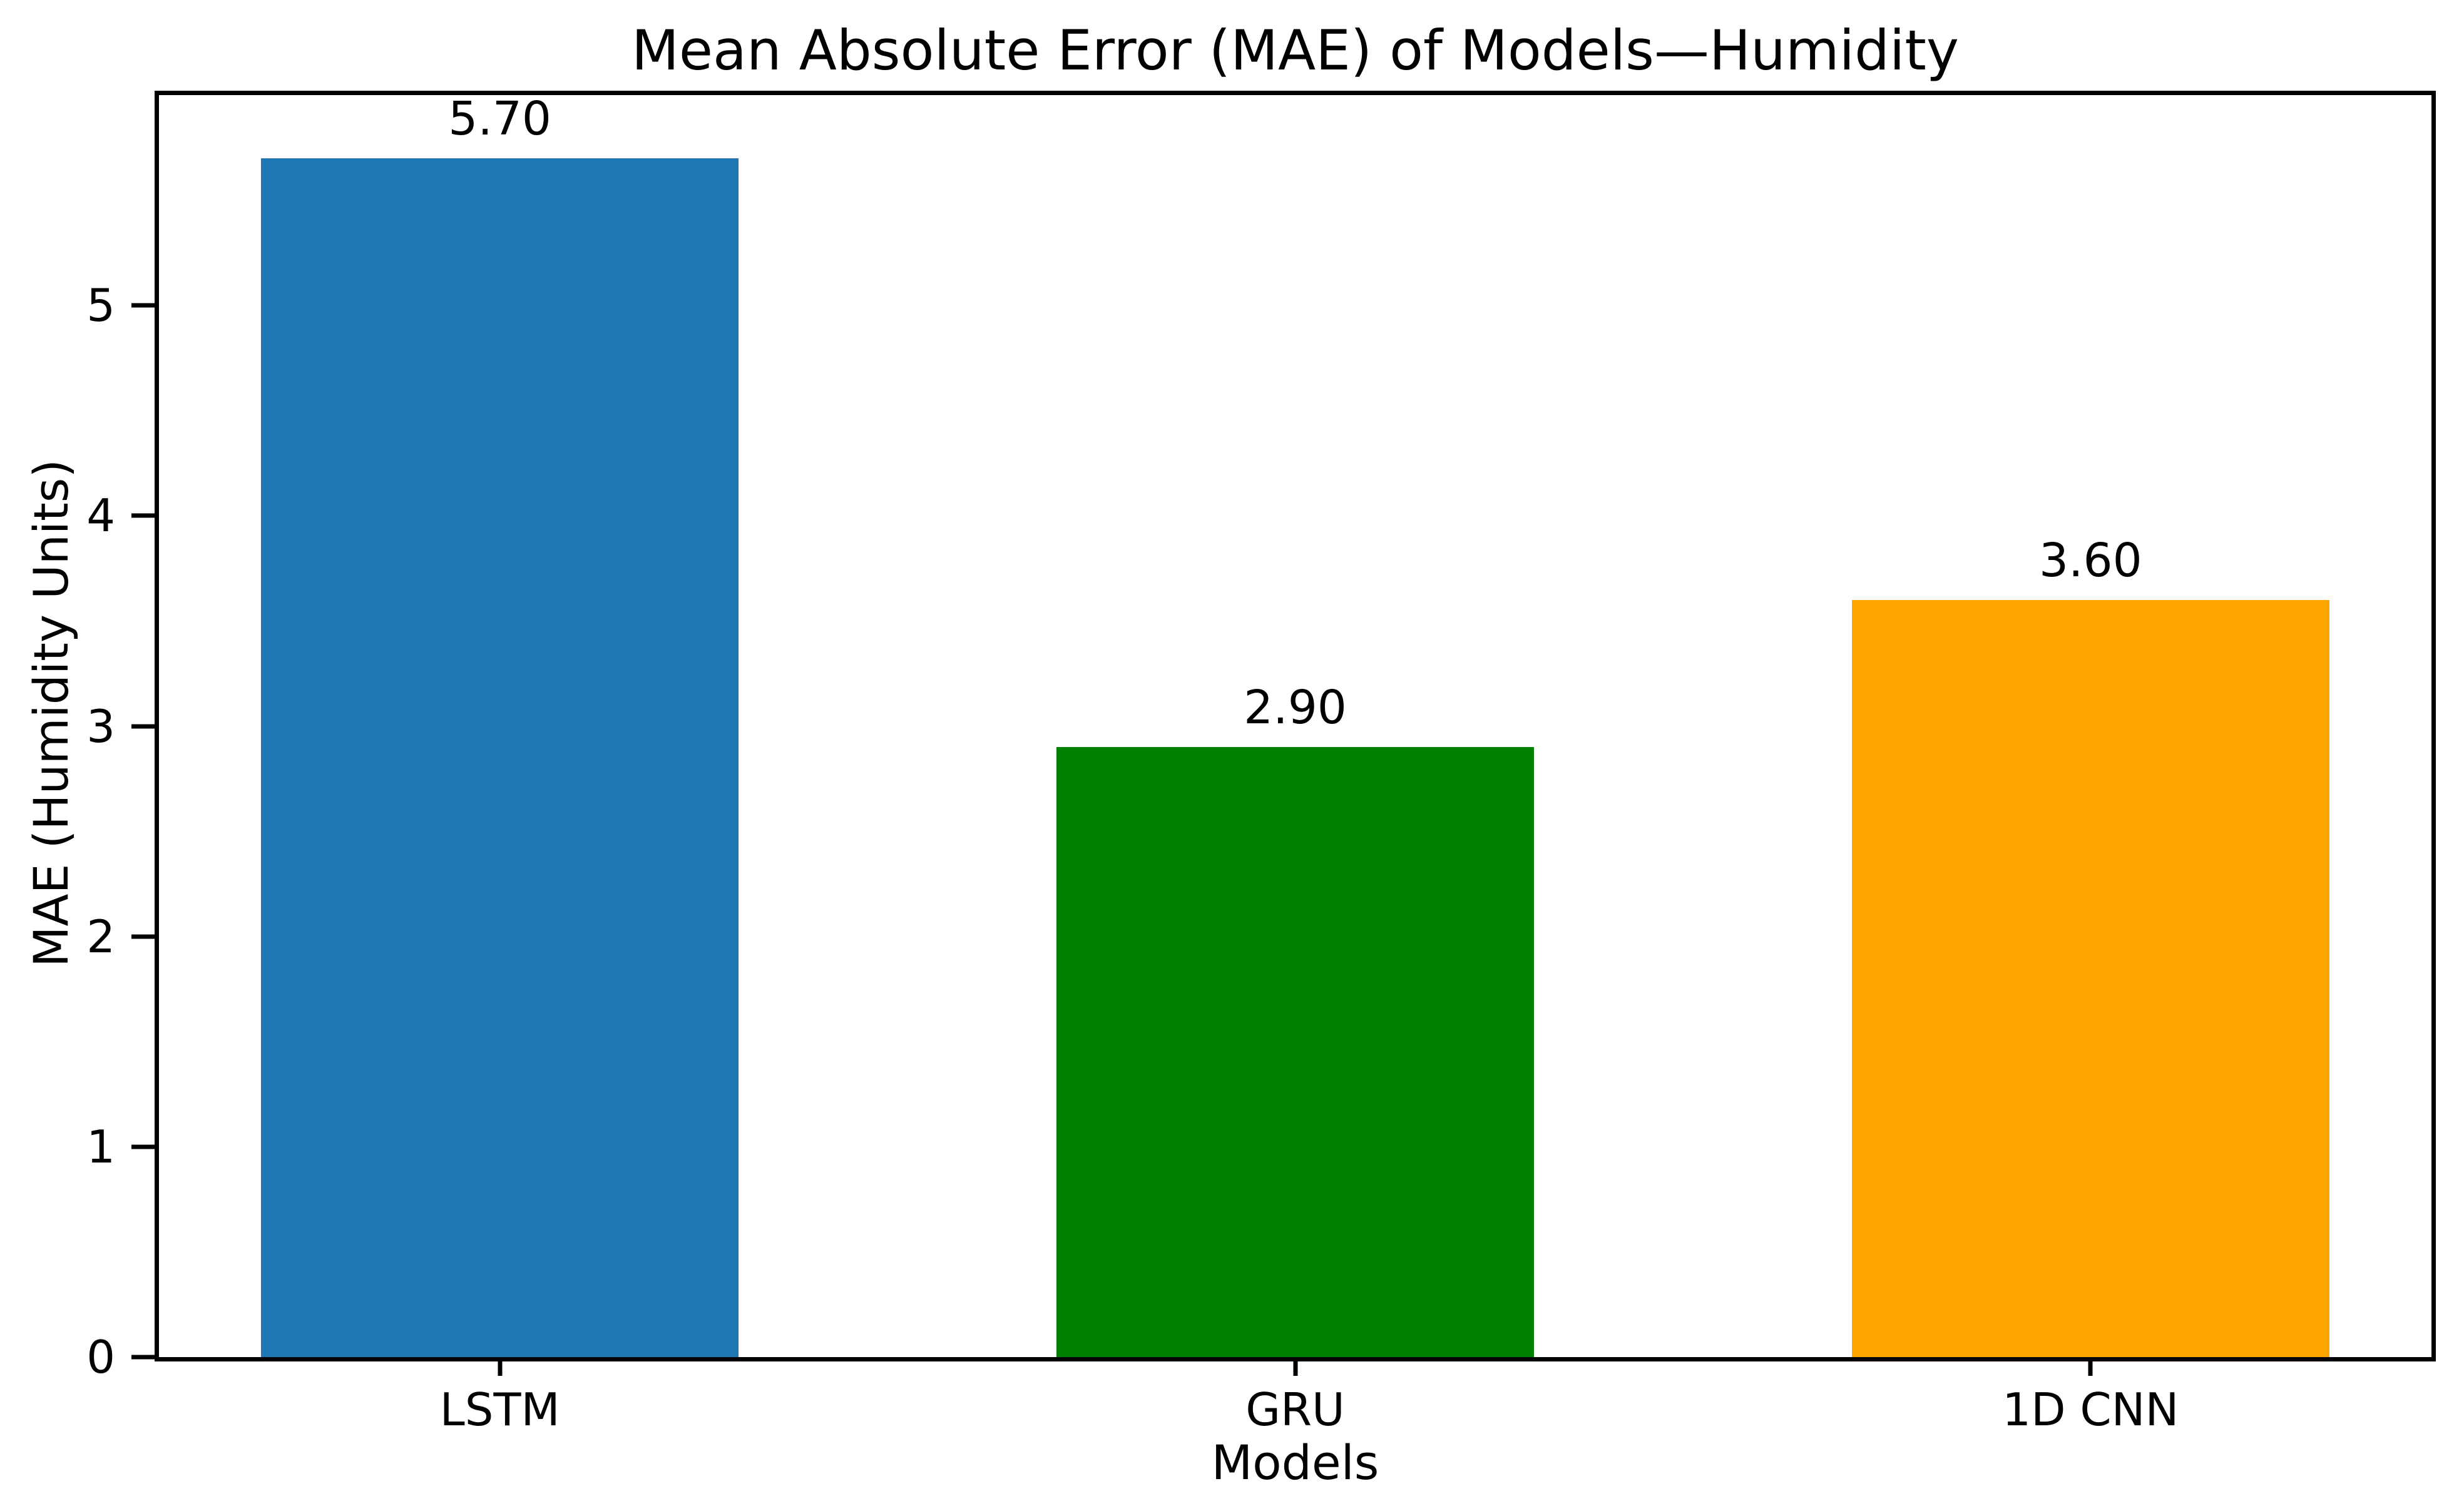 The image size is (2464, 1511). What do you see at coordinates (100, 937) in the screenshot?
I see `y-tick-label: 2` at bounding box center [100, 937].